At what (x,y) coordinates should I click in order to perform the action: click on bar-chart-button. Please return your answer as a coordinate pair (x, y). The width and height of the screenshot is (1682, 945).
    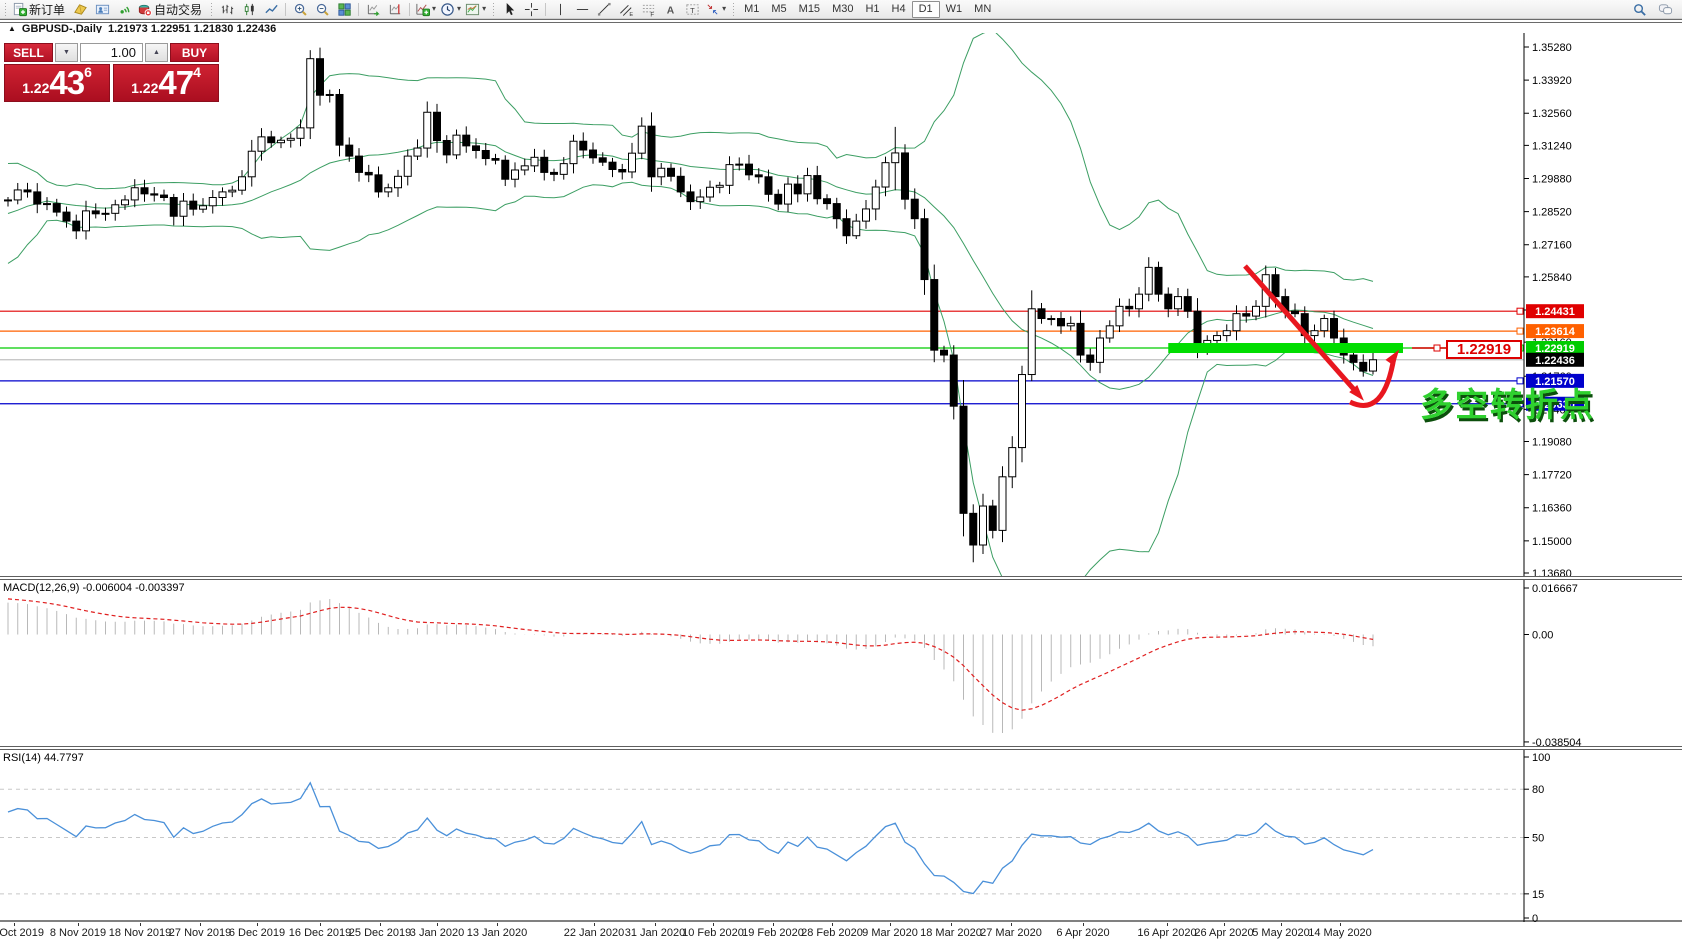
    Looking at the image, I should click on (227, 9).